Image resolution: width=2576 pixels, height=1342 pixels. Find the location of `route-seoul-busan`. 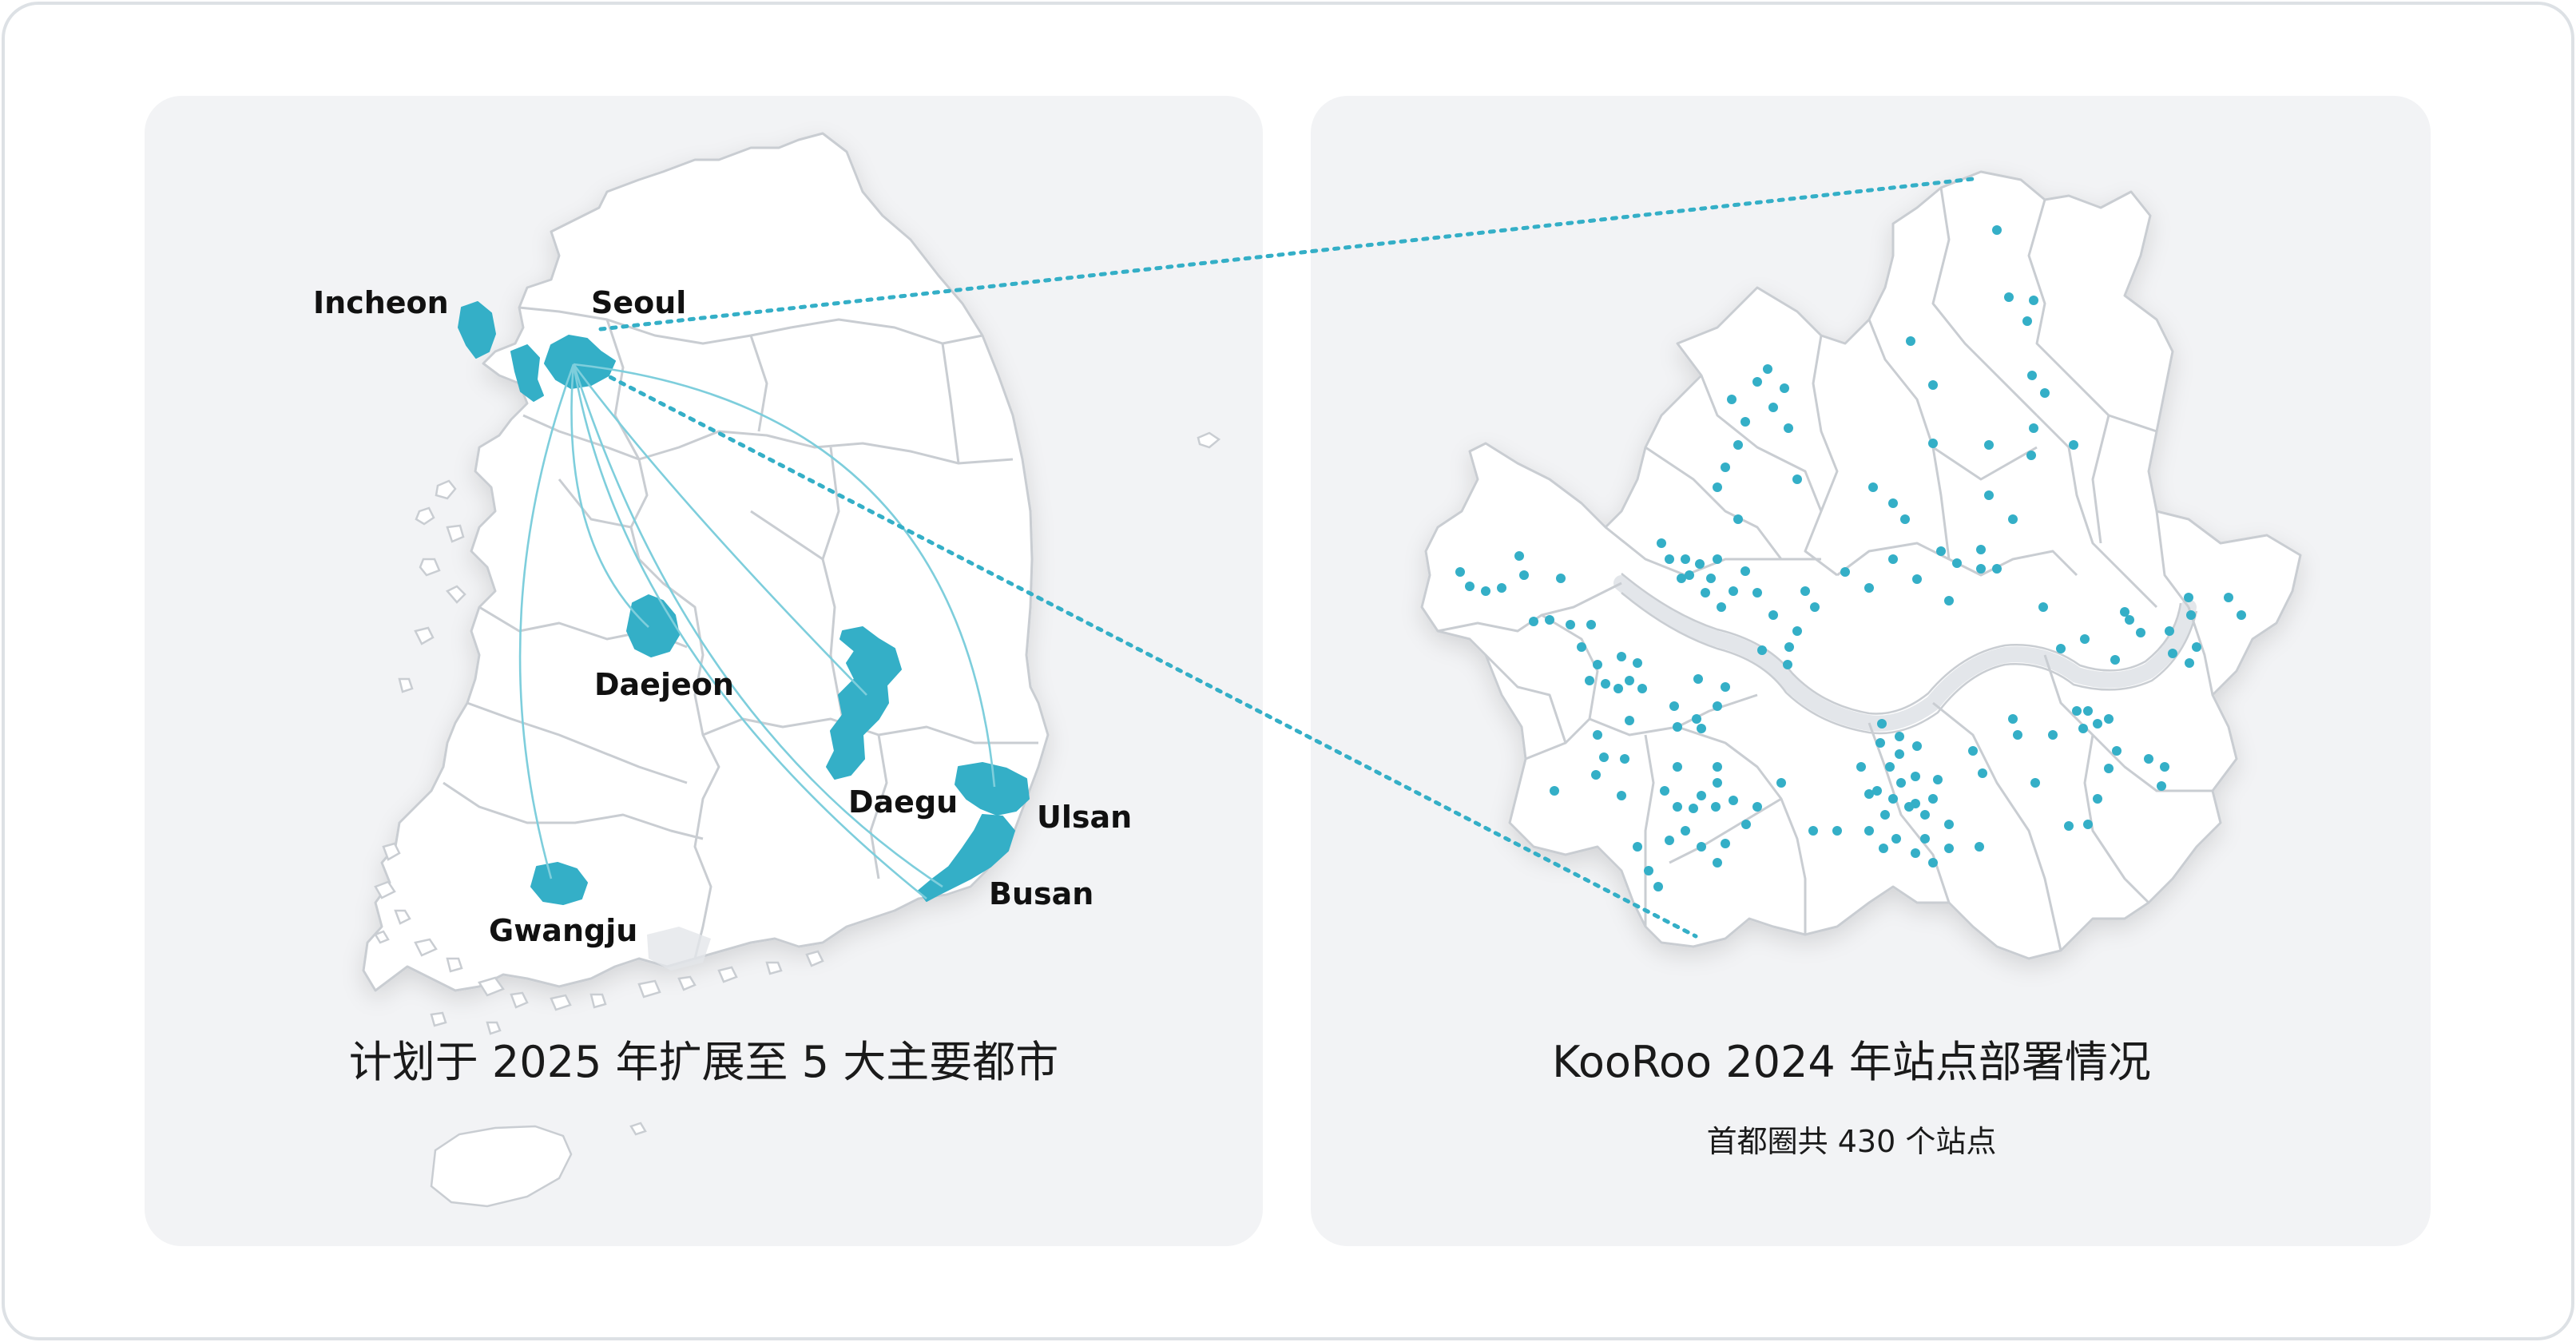

route-seoul-busan is located at coordinates (757, 625).